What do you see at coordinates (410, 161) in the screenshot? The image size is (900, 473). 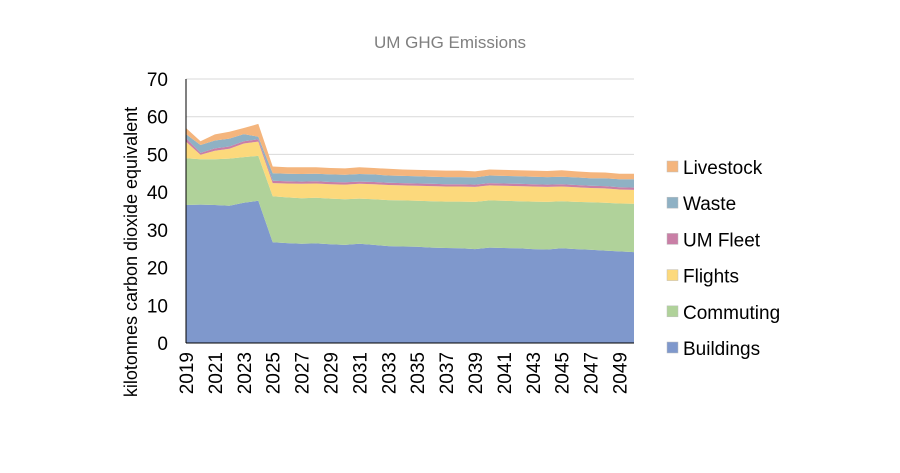 I see `area-waste` at bounding box center [410, 161].